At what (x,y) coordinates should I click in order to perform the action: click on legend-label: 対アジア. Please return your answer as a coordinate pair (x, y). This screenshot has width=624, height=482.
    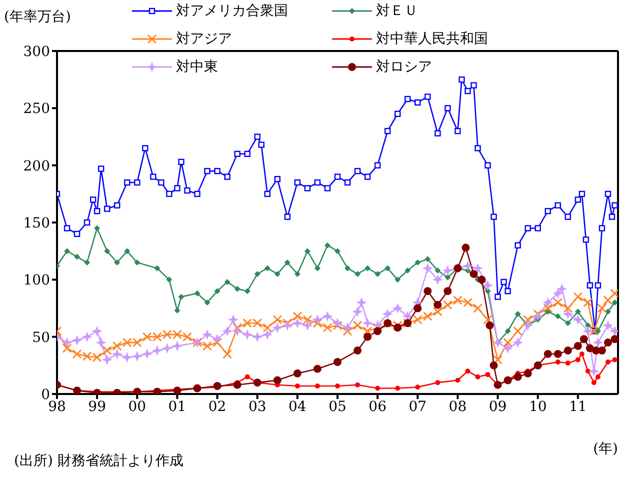
    Looking at the image, I should click on (204, 39).